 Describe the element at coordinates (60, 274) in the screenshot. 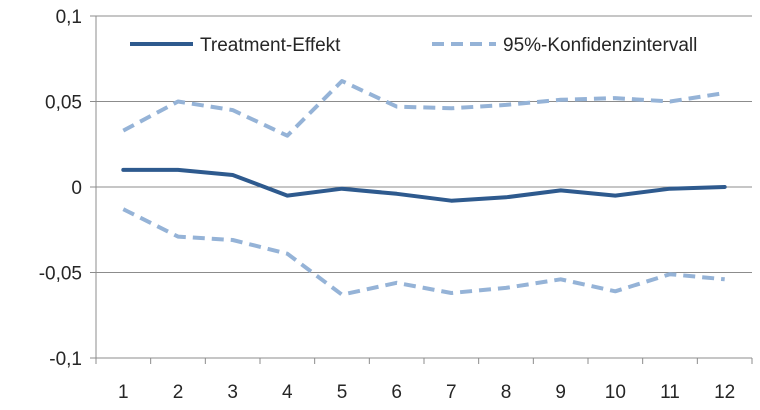

I see `y-tick-label-3: -0,05` at that location.